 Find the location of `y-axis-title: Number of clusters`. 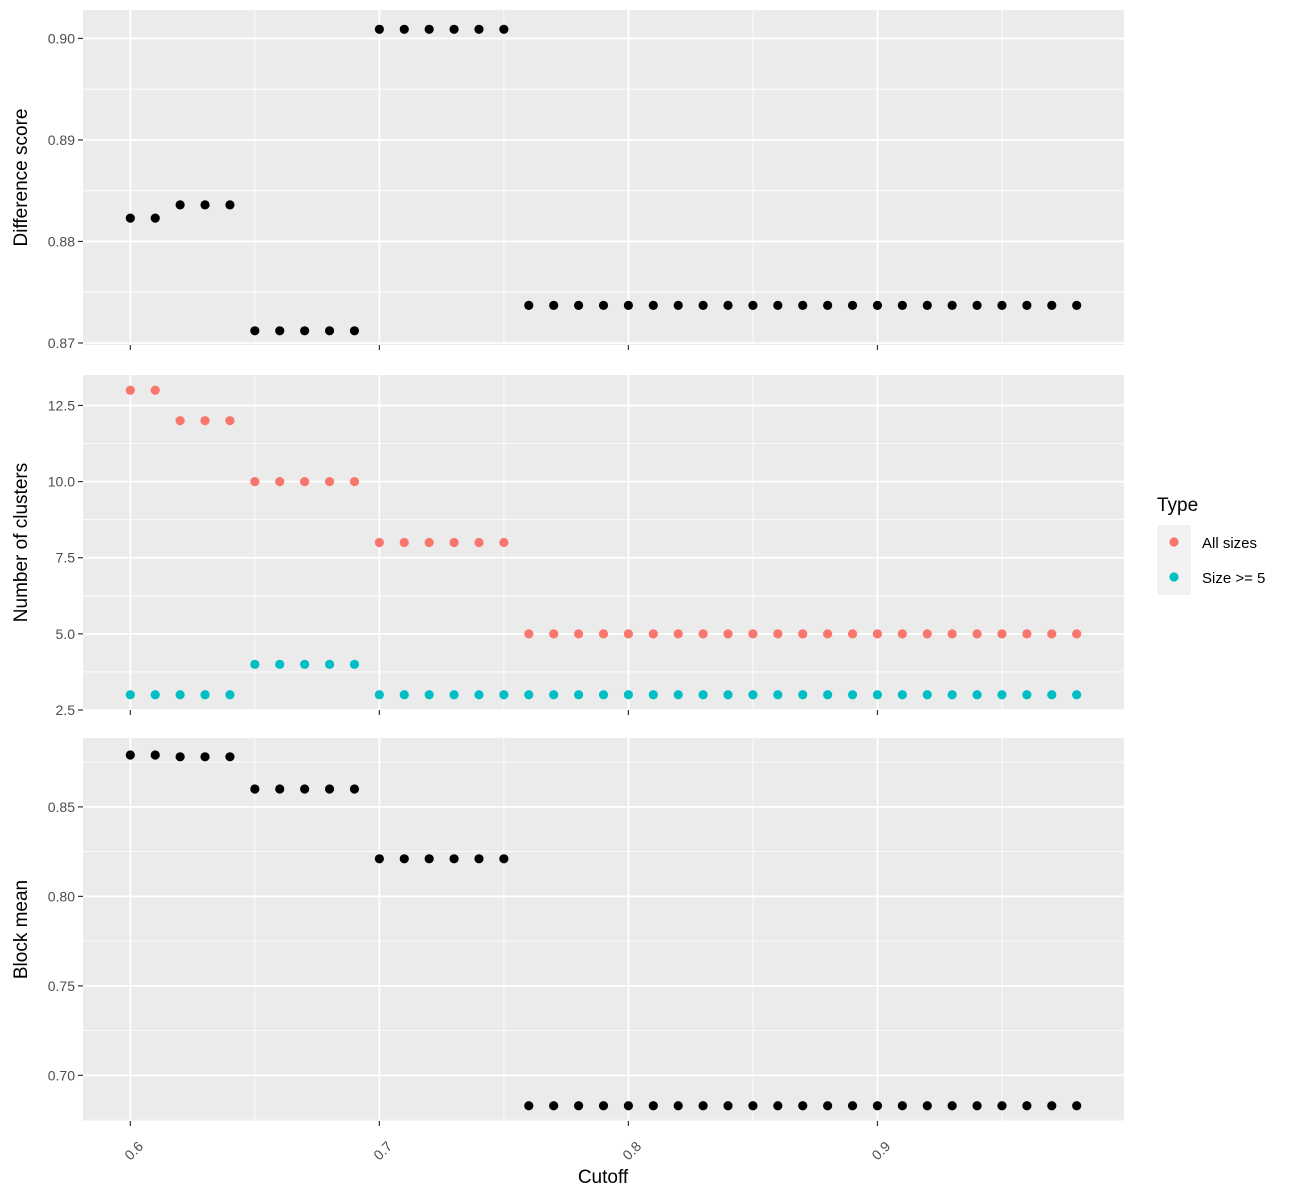

y-axis-title: Number of clusters is located at coordinates (21, 542).